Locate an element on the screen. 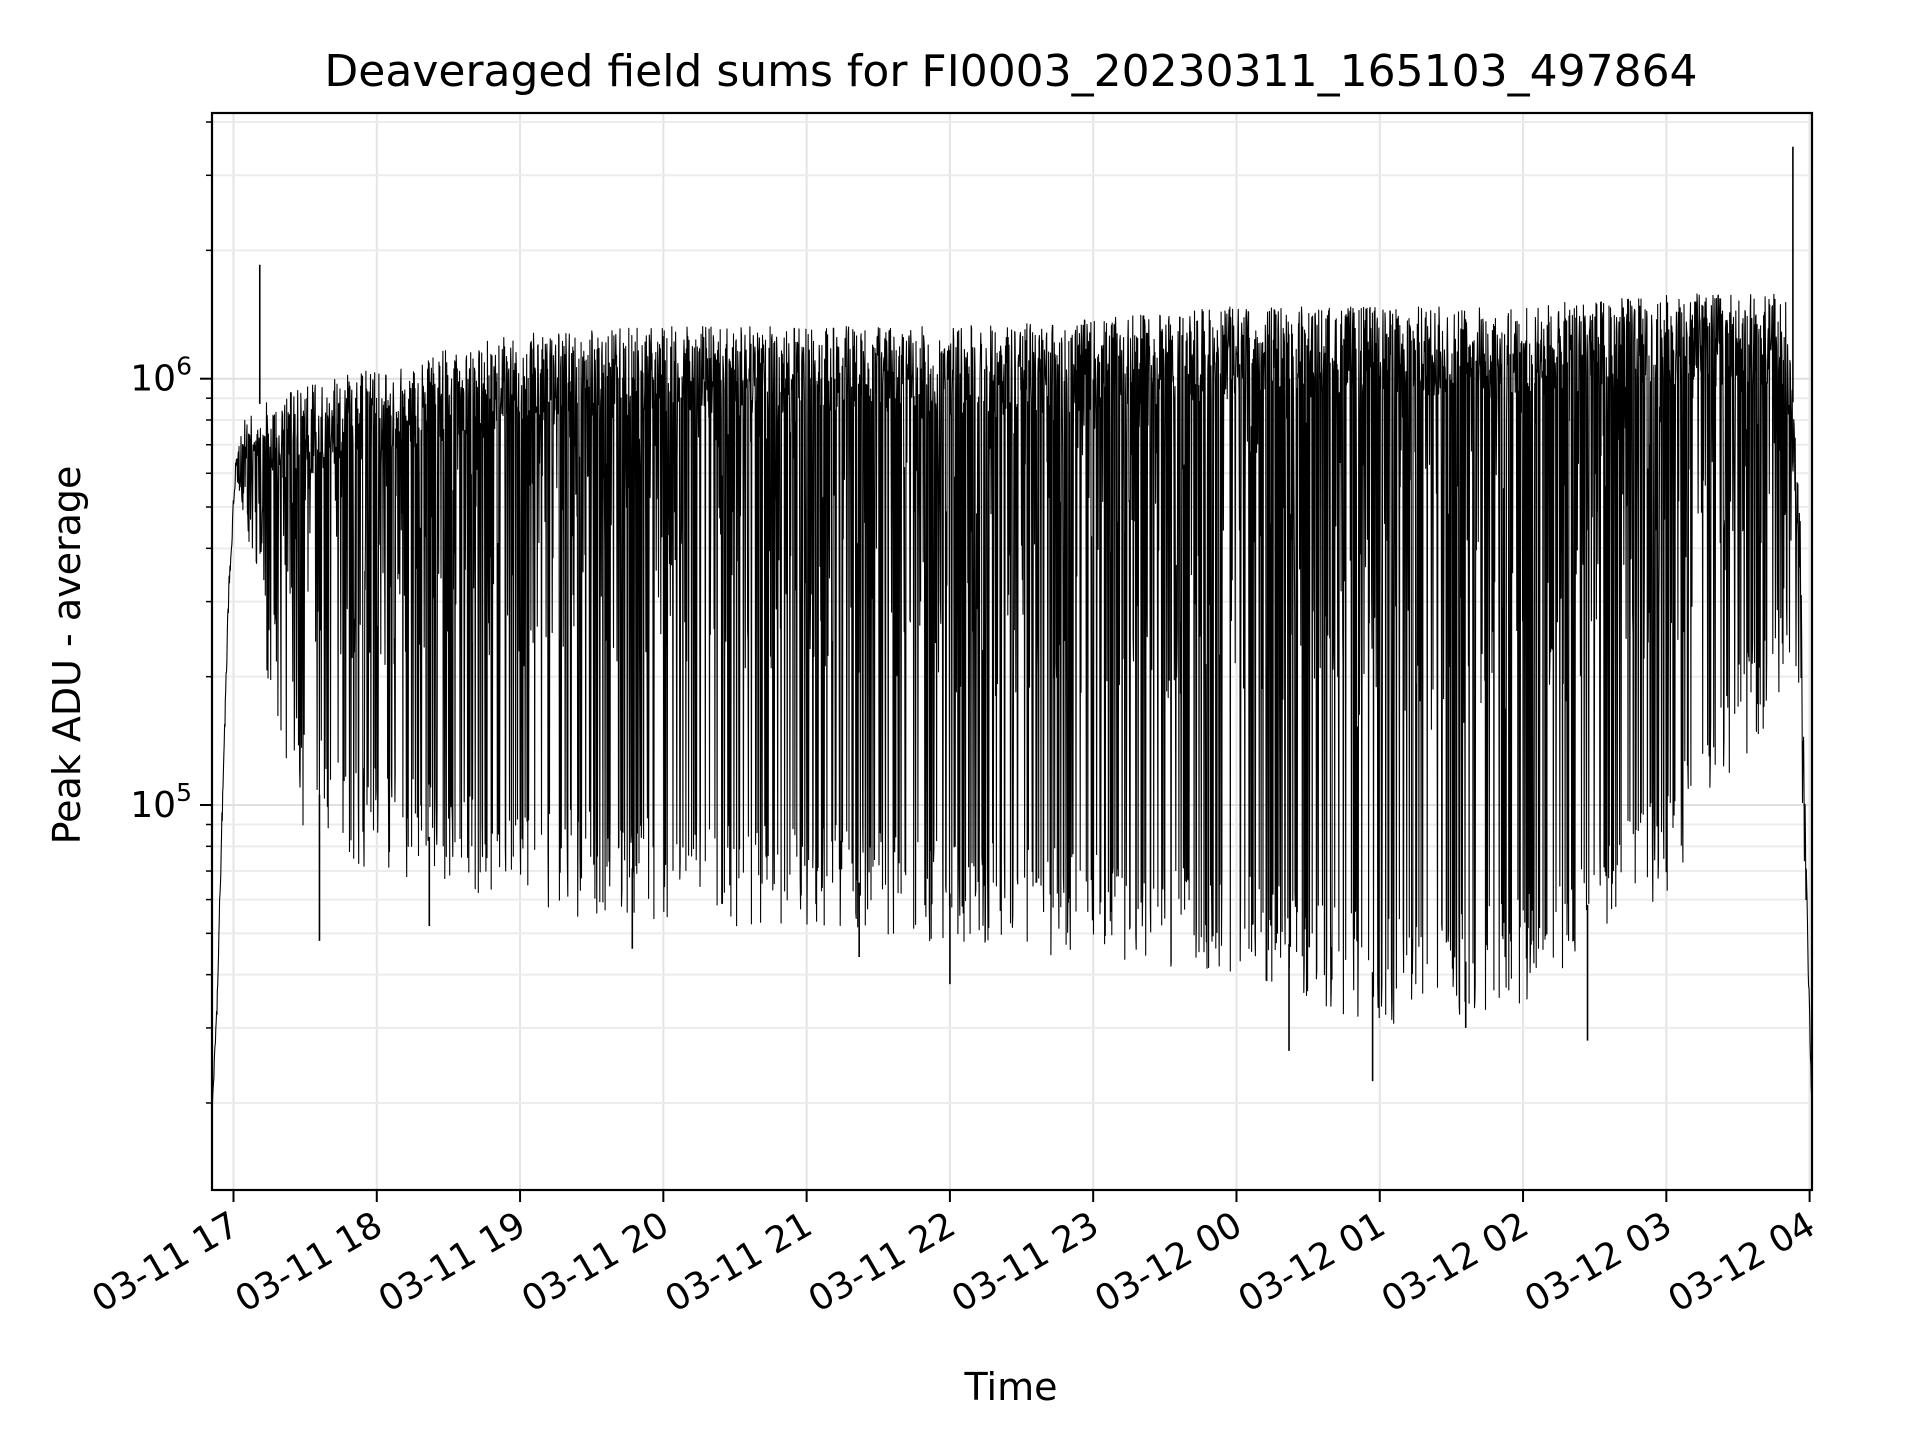 The height and width of the screenshot is (1440, 1920). y-tick-label: 10⁶ is located at coordinates (161, 376).